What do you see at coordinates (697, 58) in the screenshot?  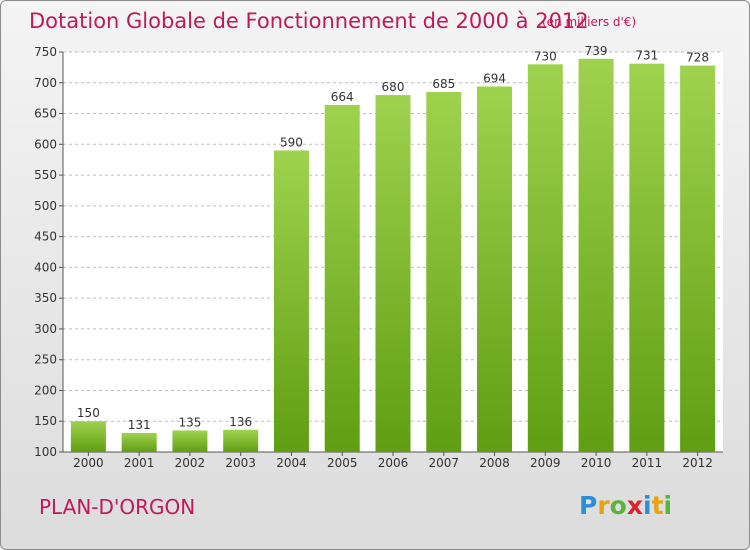 I see `data-label: 728` at bounding box center [697, 58].